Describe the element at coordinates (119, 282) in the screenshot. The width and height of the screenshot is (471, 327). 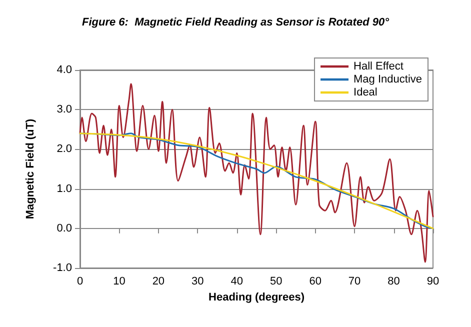
I see `x-tick-label: 10` at that location.